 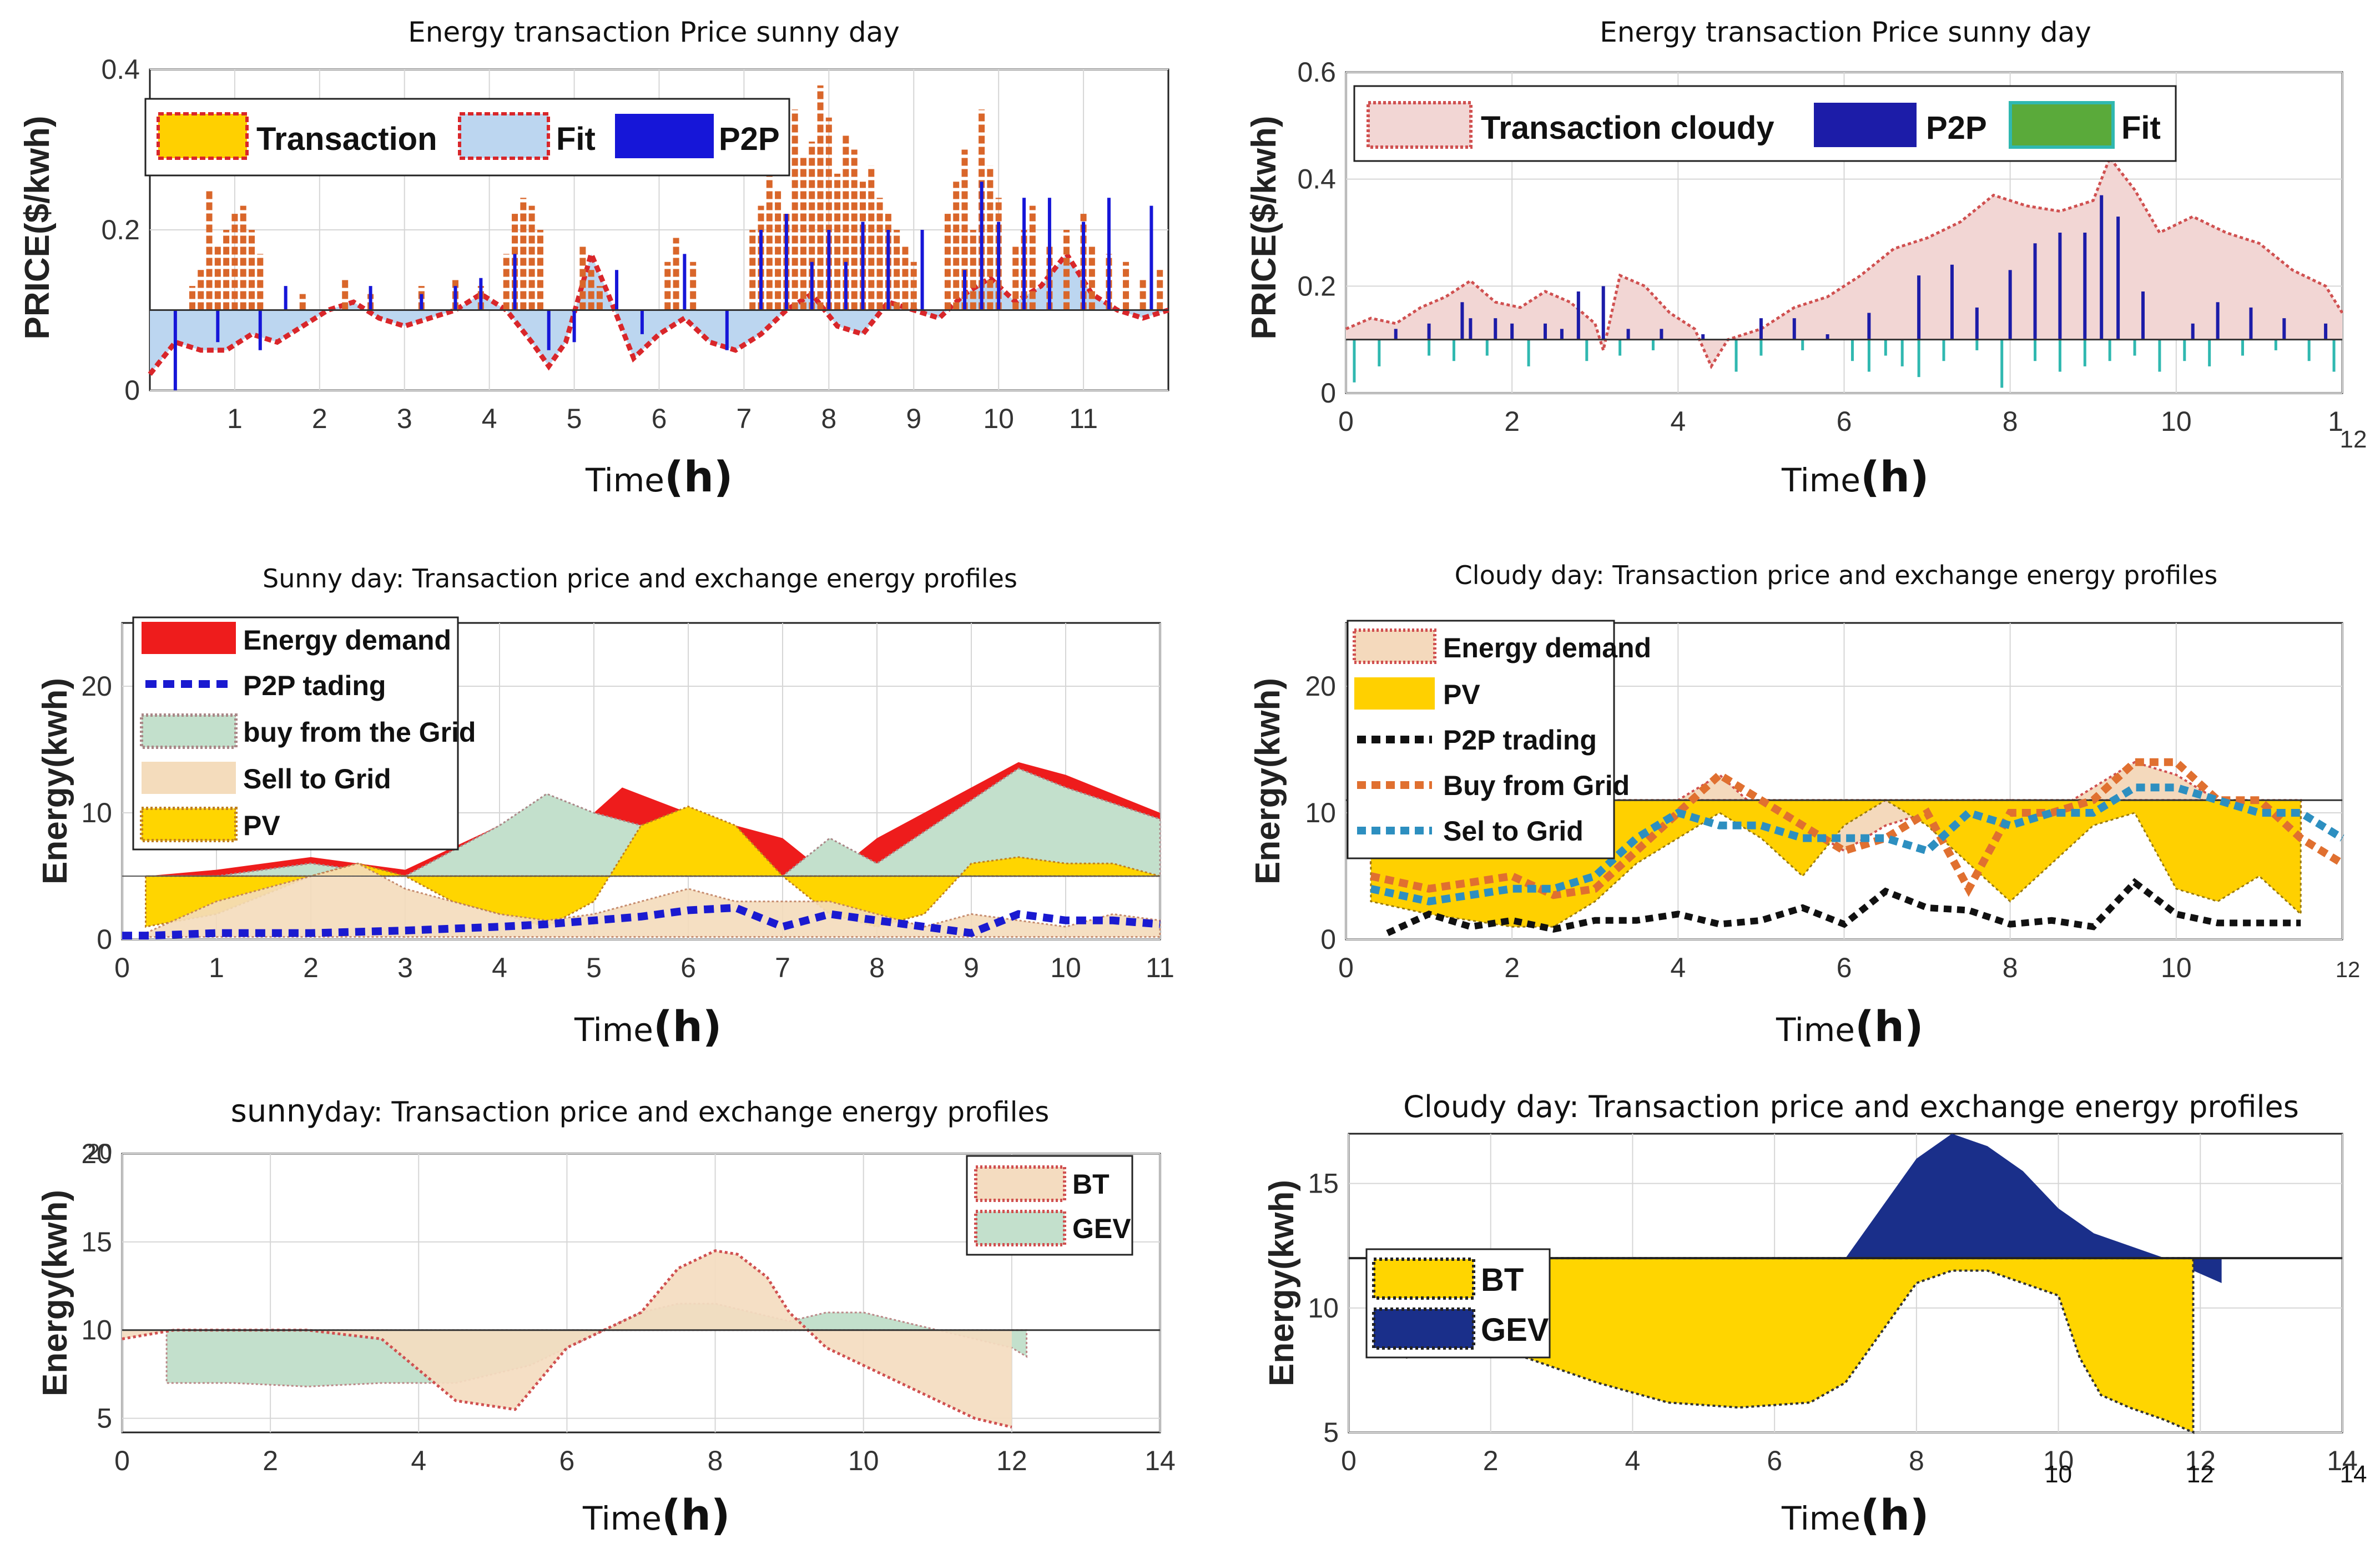 What do you see at coordinates (96, 1330) in the screenshot?
I see `y-tick-label: 10` at bounding box center [96, 1330].